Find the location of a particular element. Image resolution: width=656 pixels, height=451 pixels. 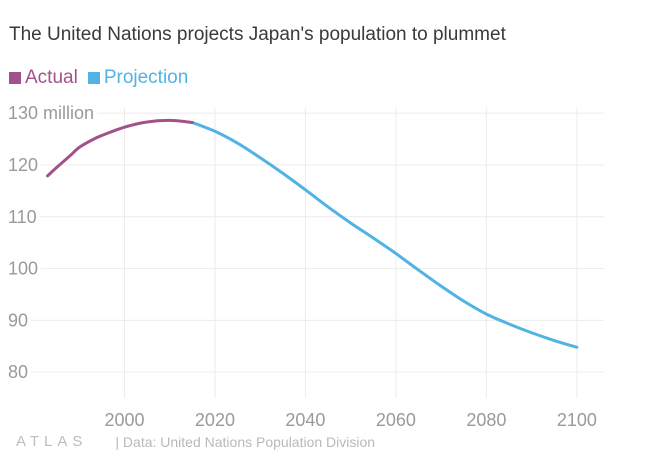

y-tick-label-120: 120 is located at coordinates (23, 165).